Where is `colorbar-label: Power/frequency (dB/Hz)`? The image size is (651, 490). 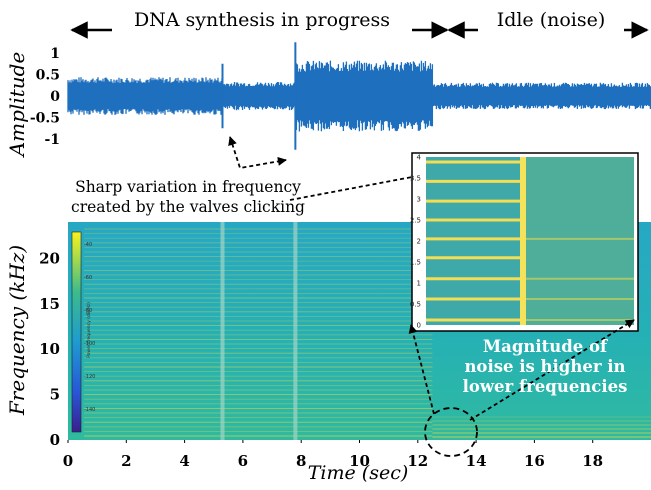
colorbar-label: Power/frequency (dB/Hz) is located at coordinates (89, 330).